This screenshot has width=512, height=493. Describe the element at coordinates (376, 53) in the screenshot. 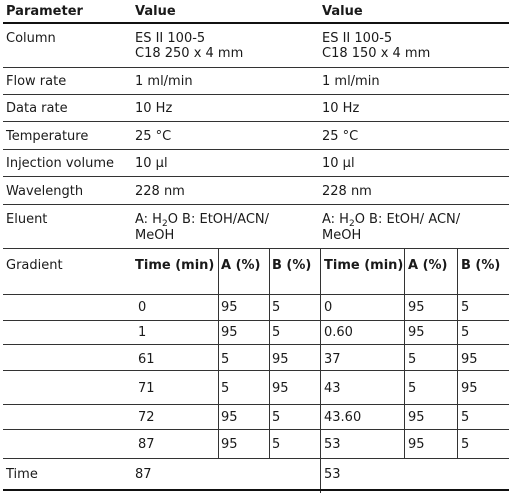

I see `column-value-2-line2: C18 150 x 4 mm` at that location.